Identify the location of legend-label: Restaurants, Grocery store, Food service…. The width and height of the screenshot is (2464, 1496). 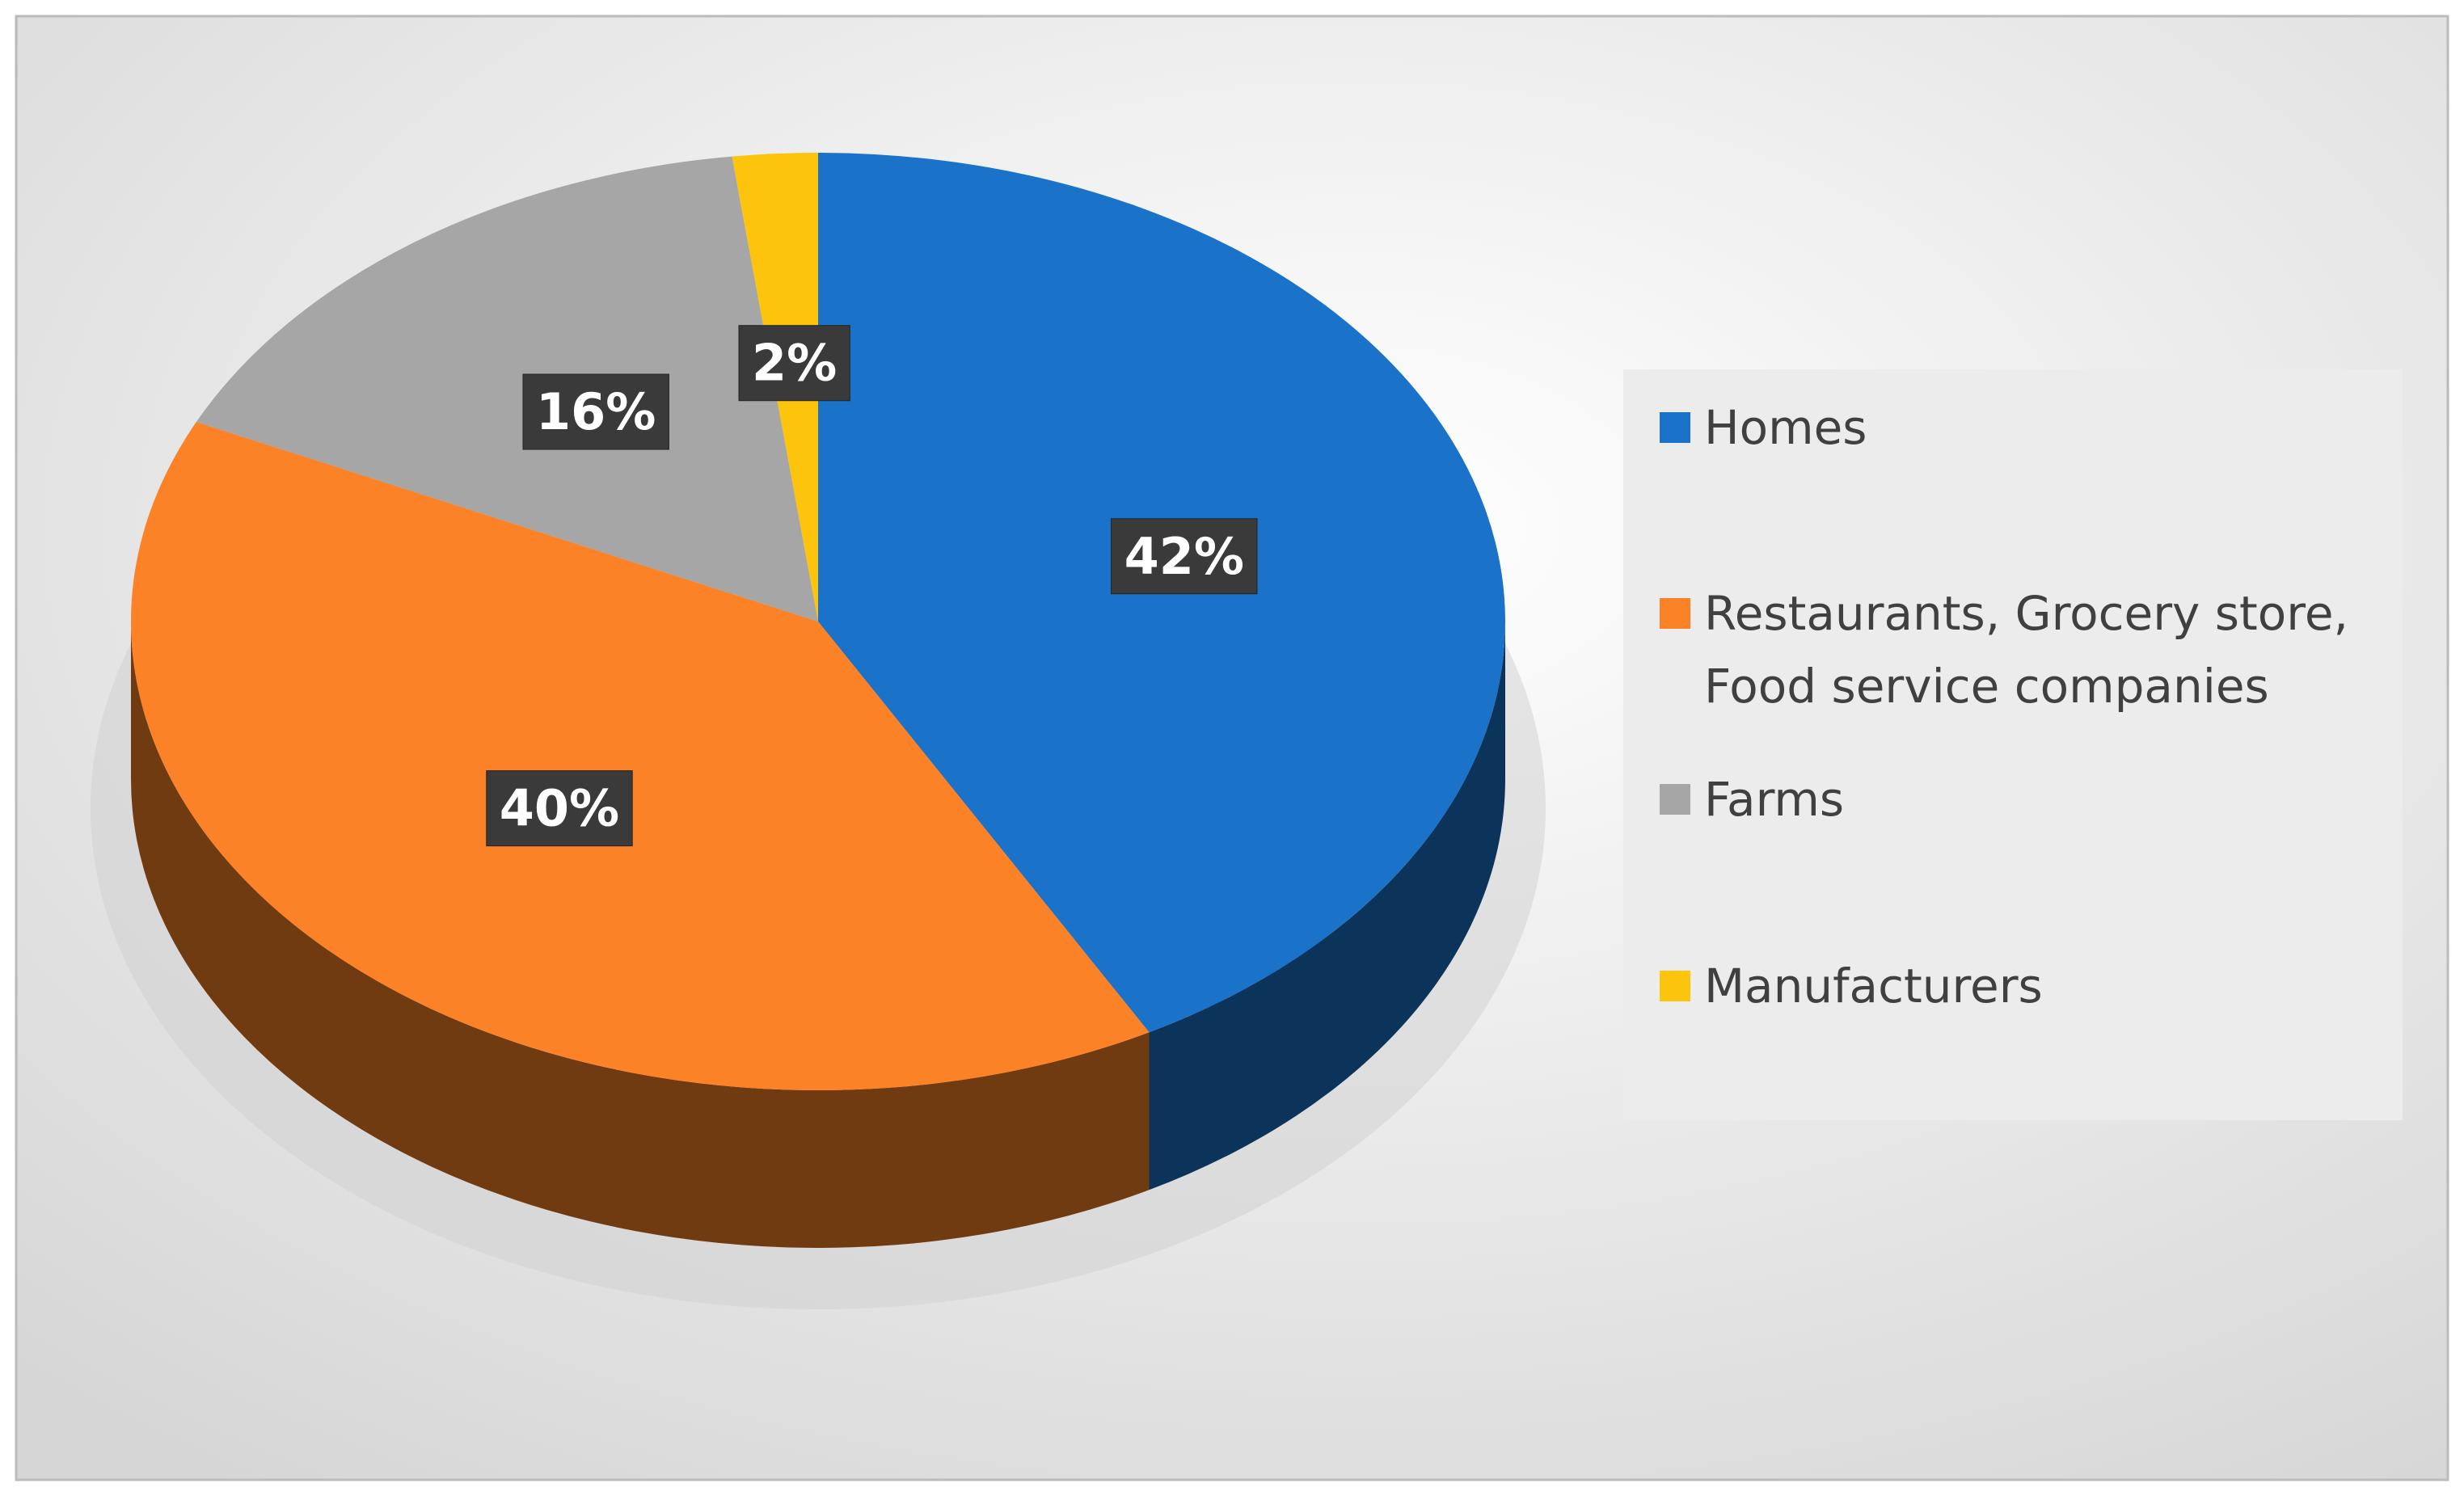
(2026, 650).